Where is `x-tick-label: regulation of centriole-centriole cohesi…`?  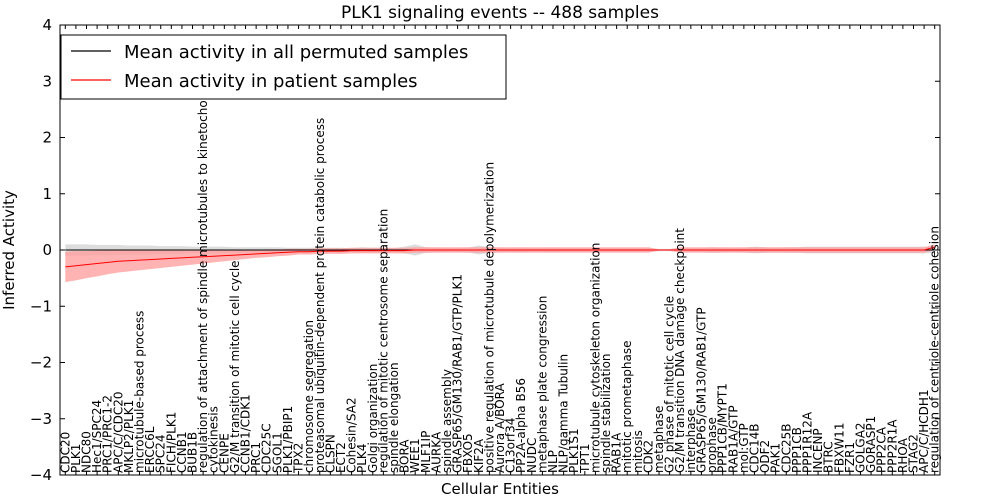 x-tick-label: regulation of centriole-centriole cohesi… is located at coordinates (935, 349).